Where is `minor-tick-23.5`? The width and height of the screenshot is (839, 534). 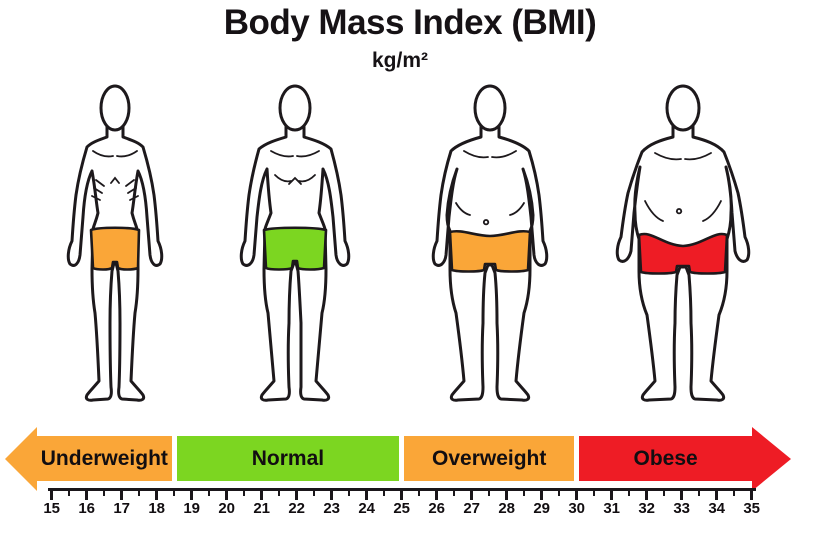
minor-tick-23.5 is located at coordinates (349, 492).